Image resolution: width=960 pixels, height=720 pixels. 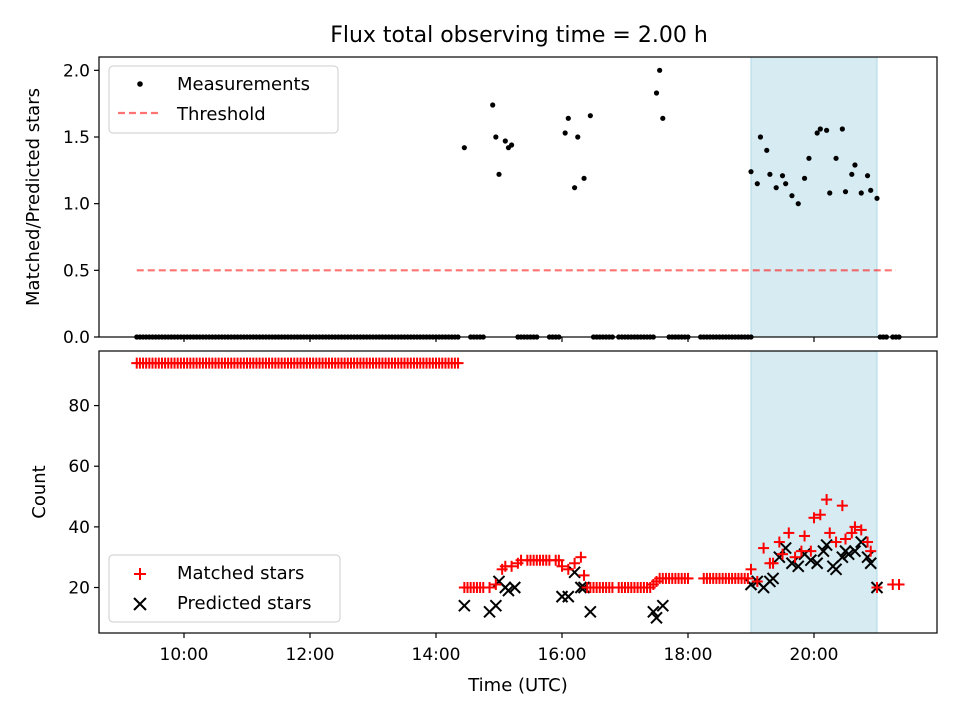 What do you see at coordinates (76, 205) in the screenshot?
I see `top-y-tick-label: 1.0` at bounding box center [76, 205].